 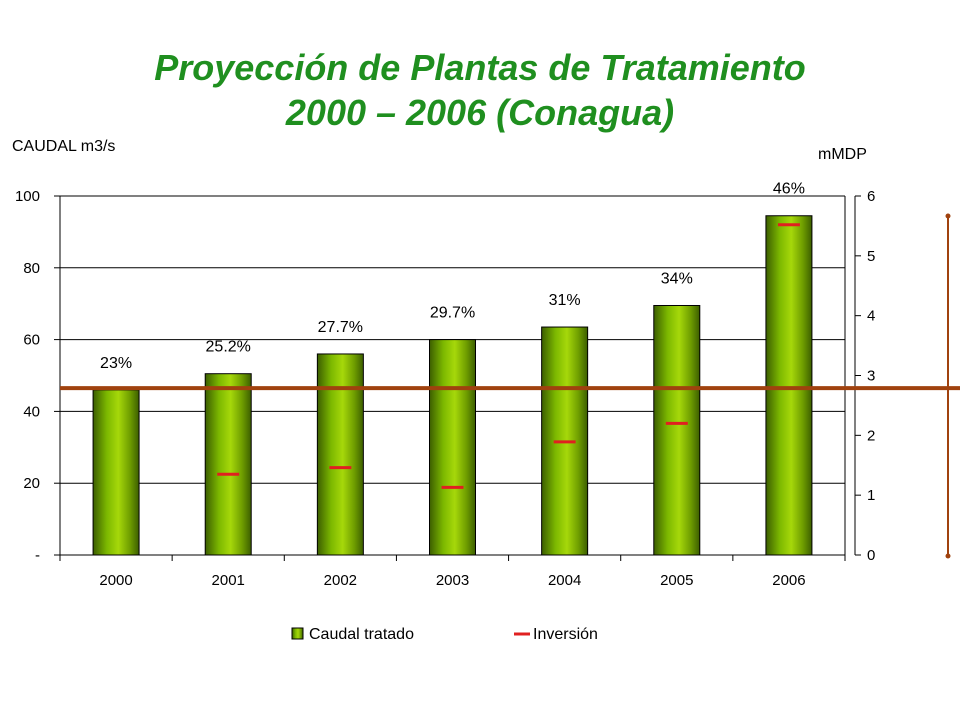 What do you see at coordinates (64, 146) in the screenshot?
I see `y-axis-label: CAUDAL m3/s` at bounding box center [64, 146].